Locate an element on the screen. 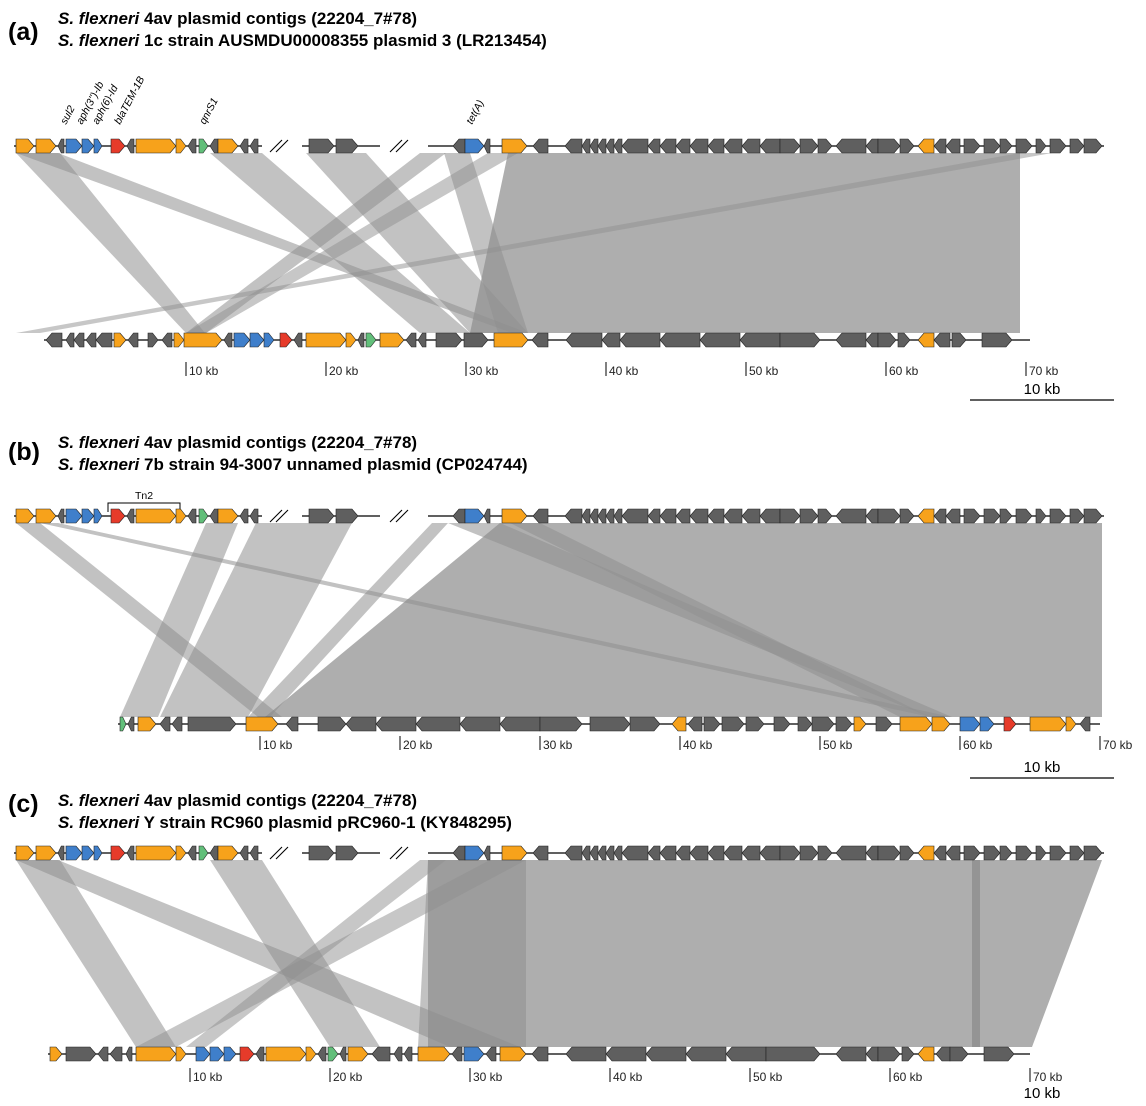 The height and width of the screenshot is (1106, 1146). panel-c-kb-axis: 10 kb 20 kb 30 kb 40 kb 50 kb 60 kb 70 kb is located at coordinates (626, 1076).